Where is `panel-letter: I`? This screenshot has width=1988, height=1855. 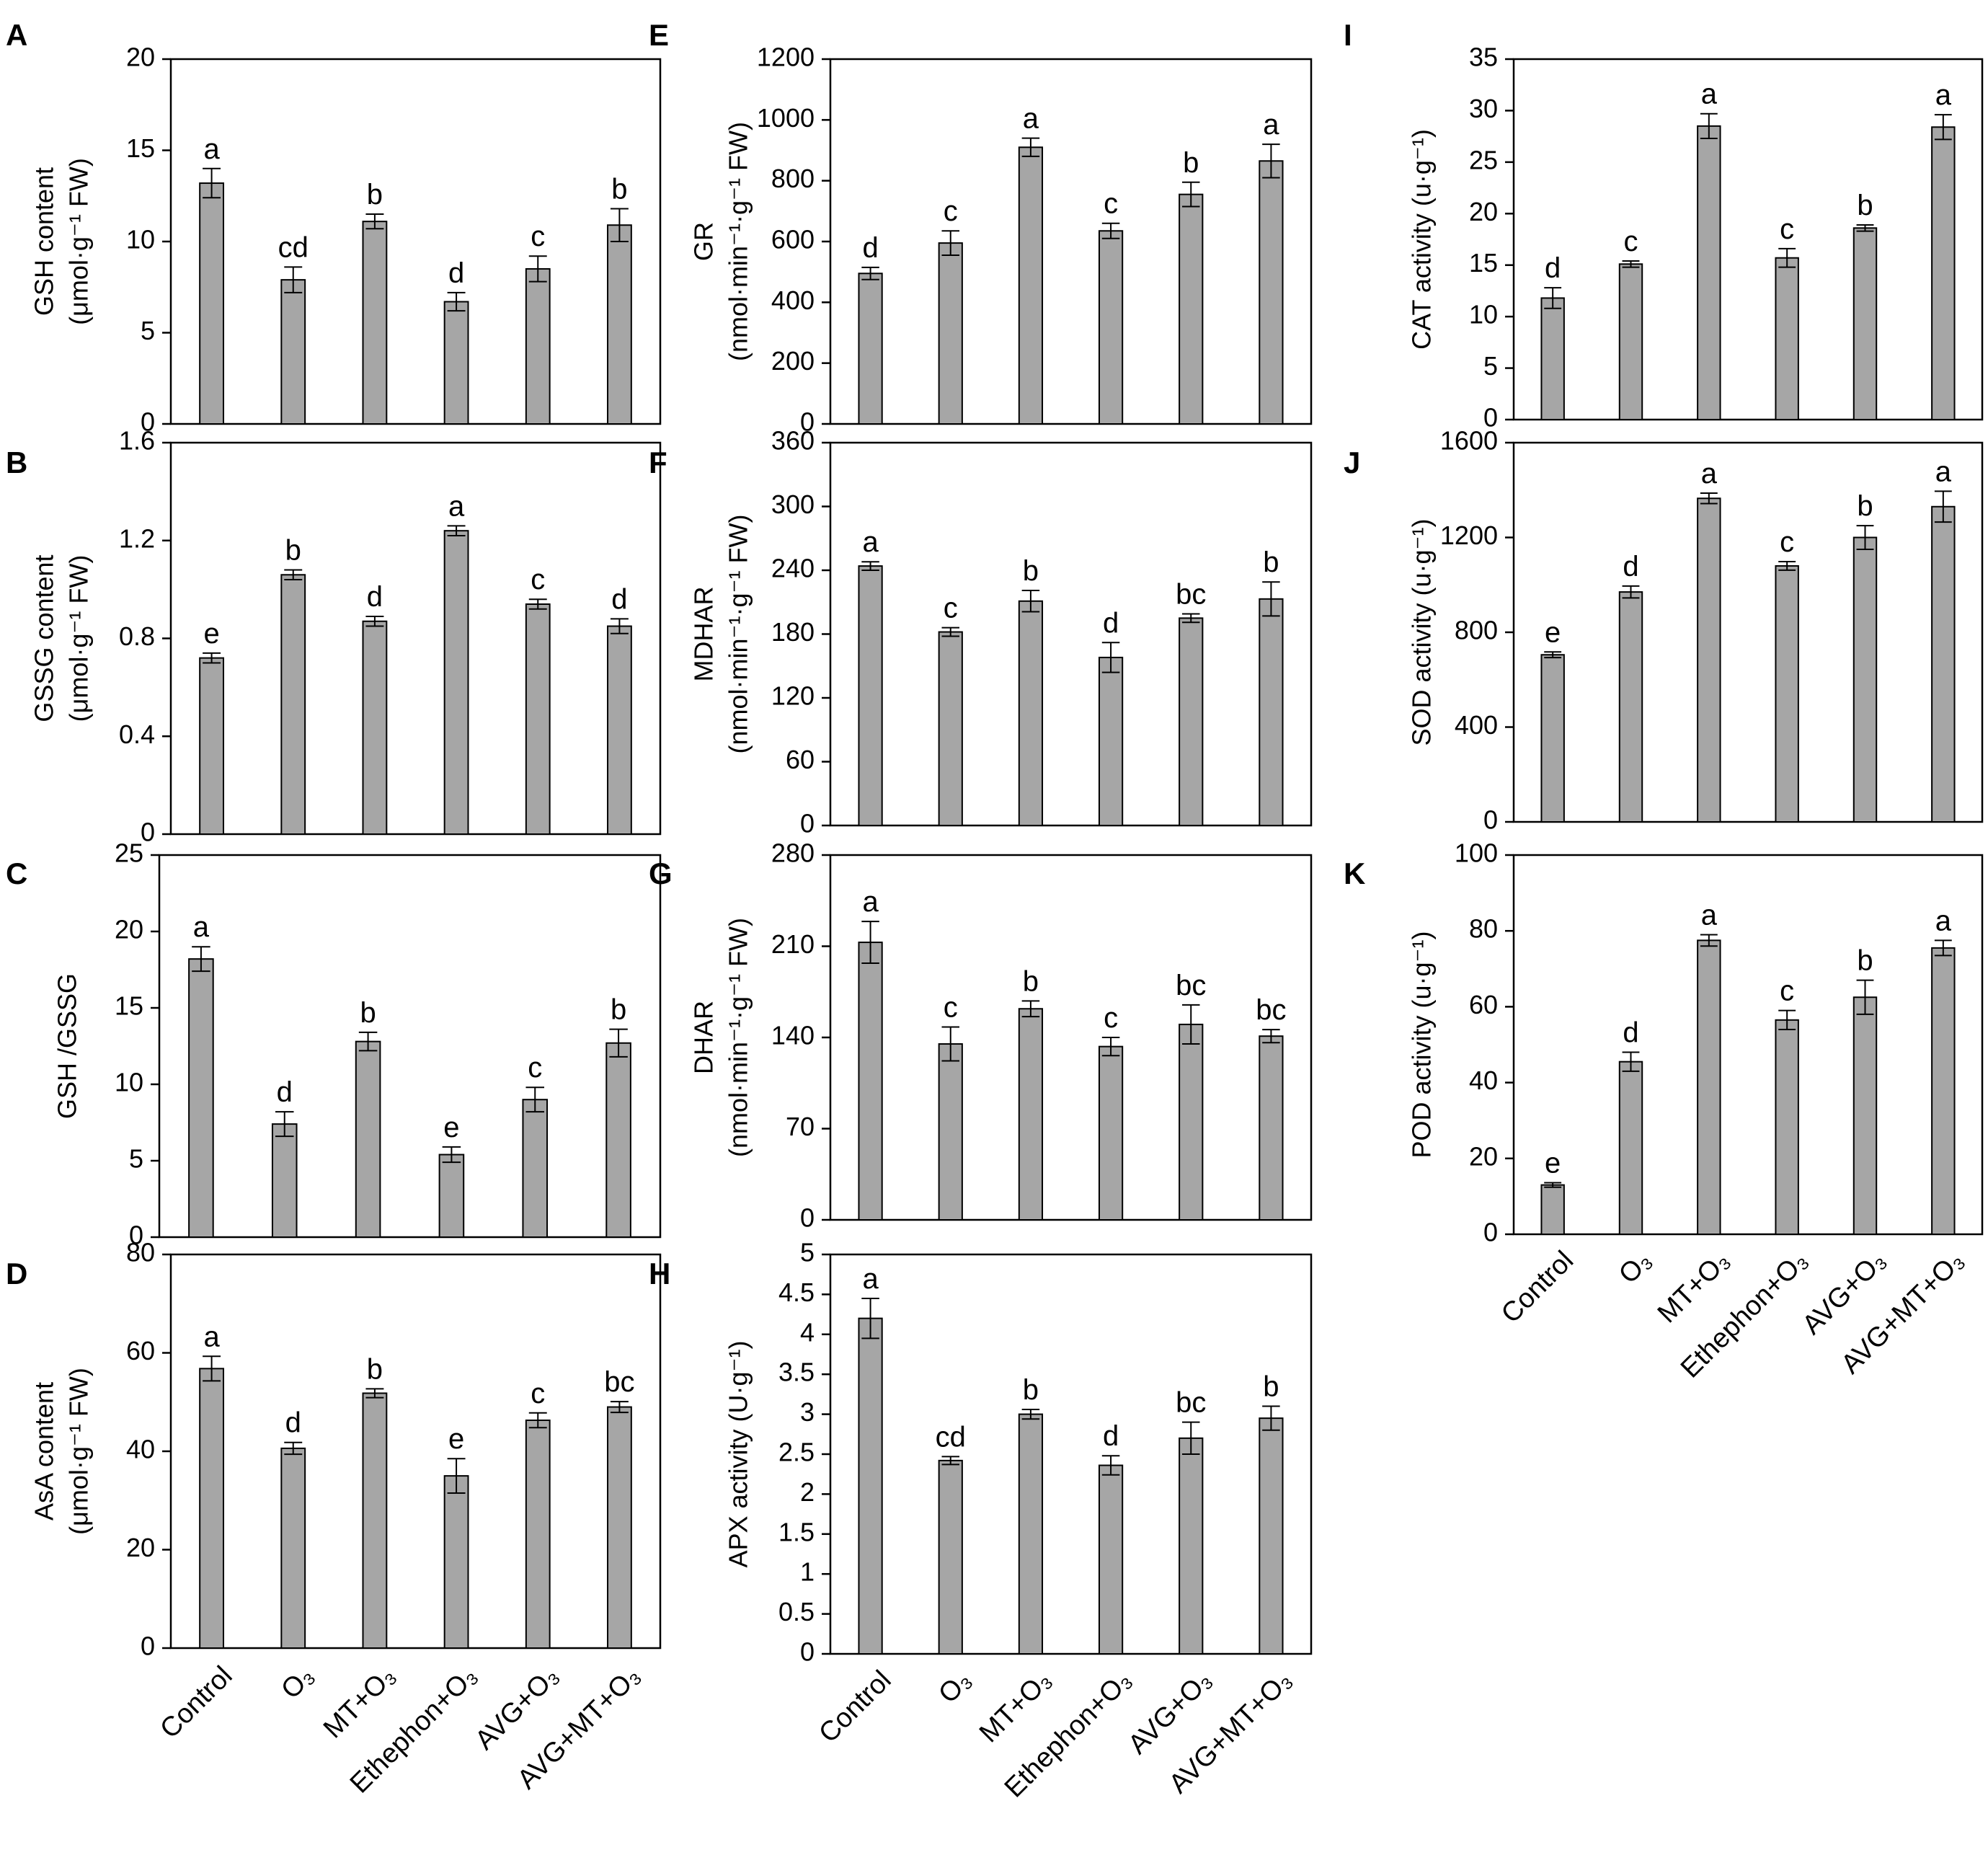 panel-letter: I is located at coordinates (1348, 35).